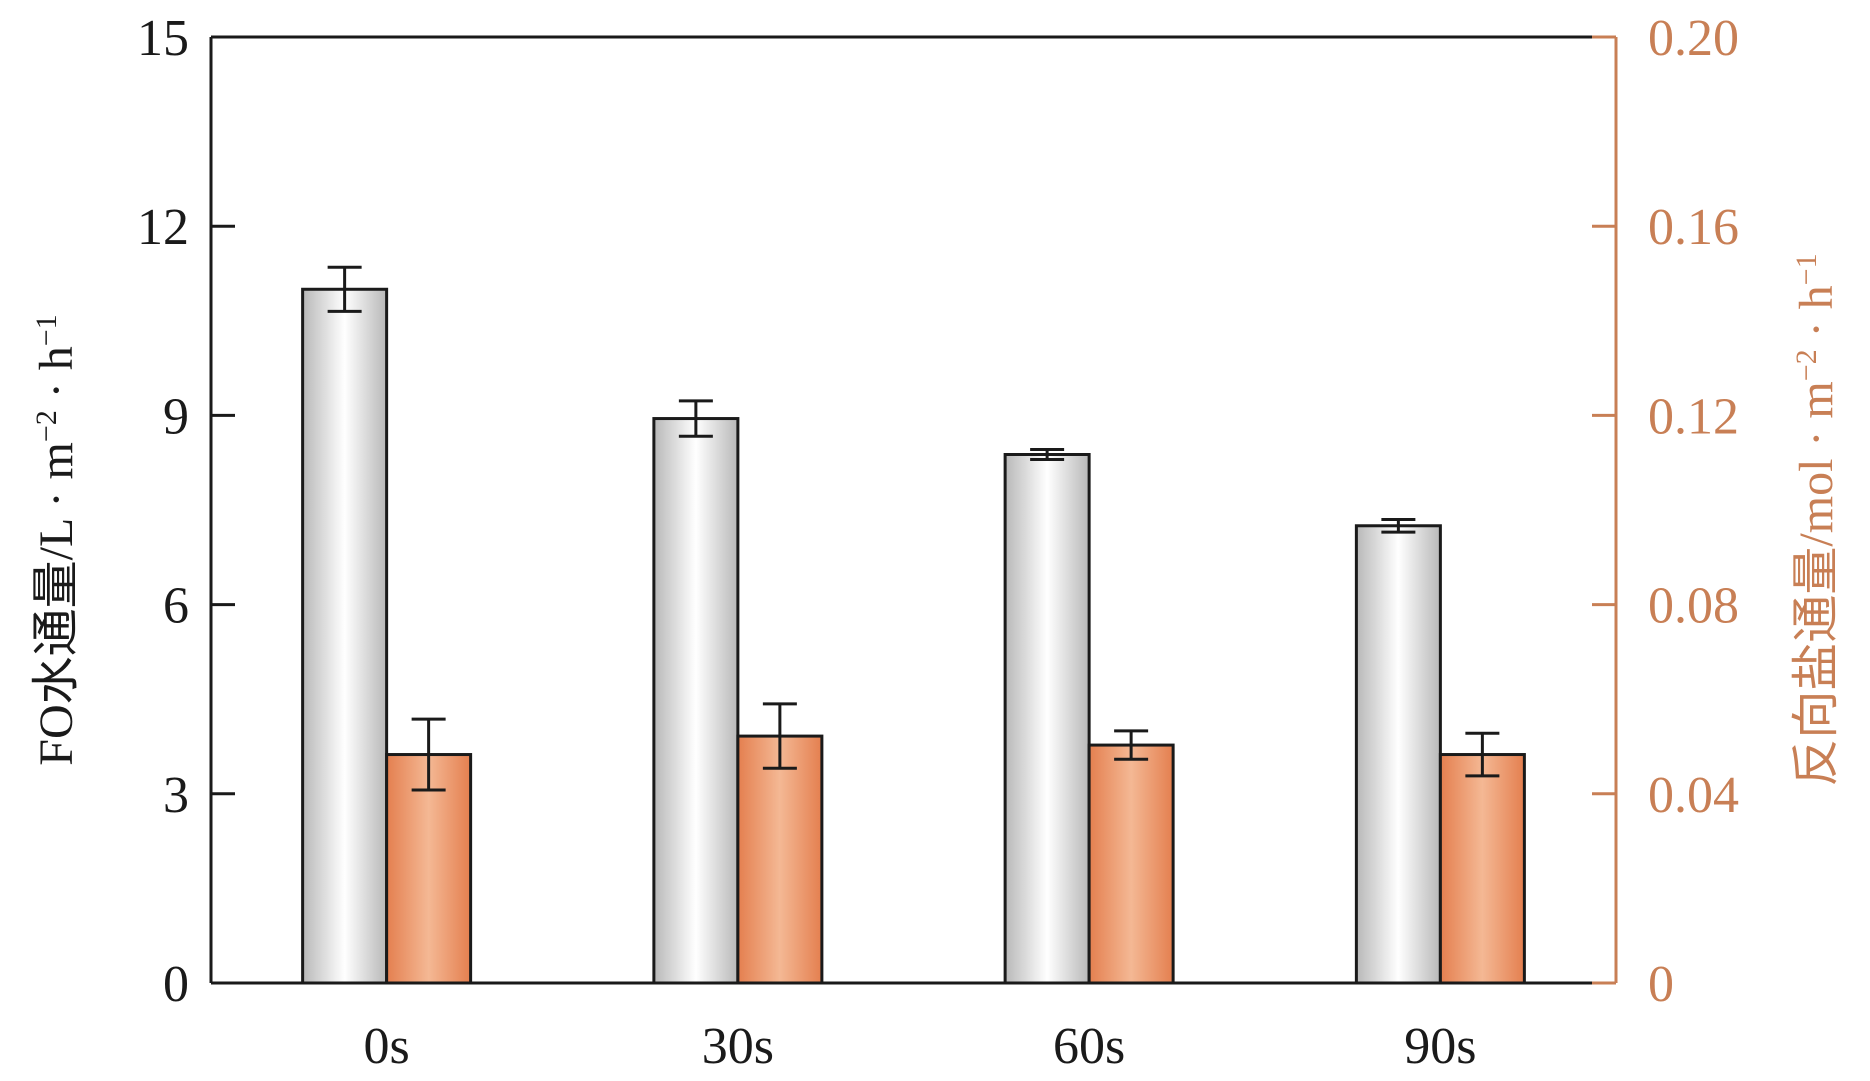  What do you see at coordinates (780, 859) in the screenshot?
I see `bar-salt-flux-30s` at bounding box center [780, 859].